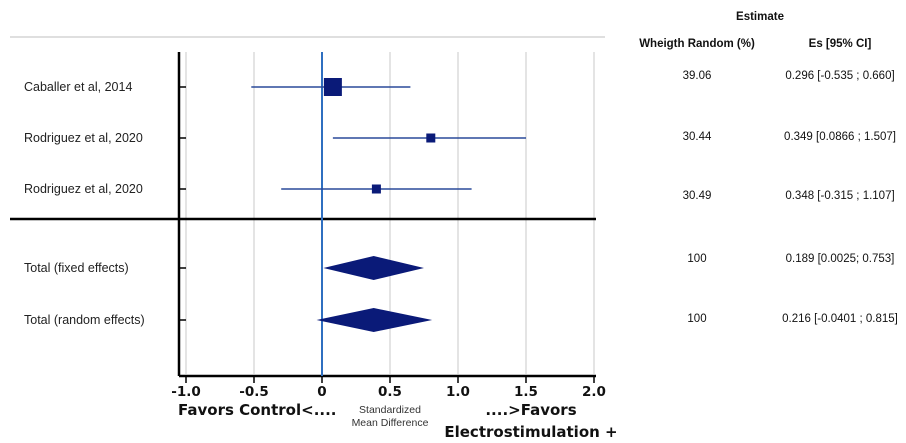 The height and width of the screenshot is (443, 906). What do you see at coordinates (458, 392) in the screenshot?
I see `x-tick-label: 1.0` at bounding box center [458, 392].